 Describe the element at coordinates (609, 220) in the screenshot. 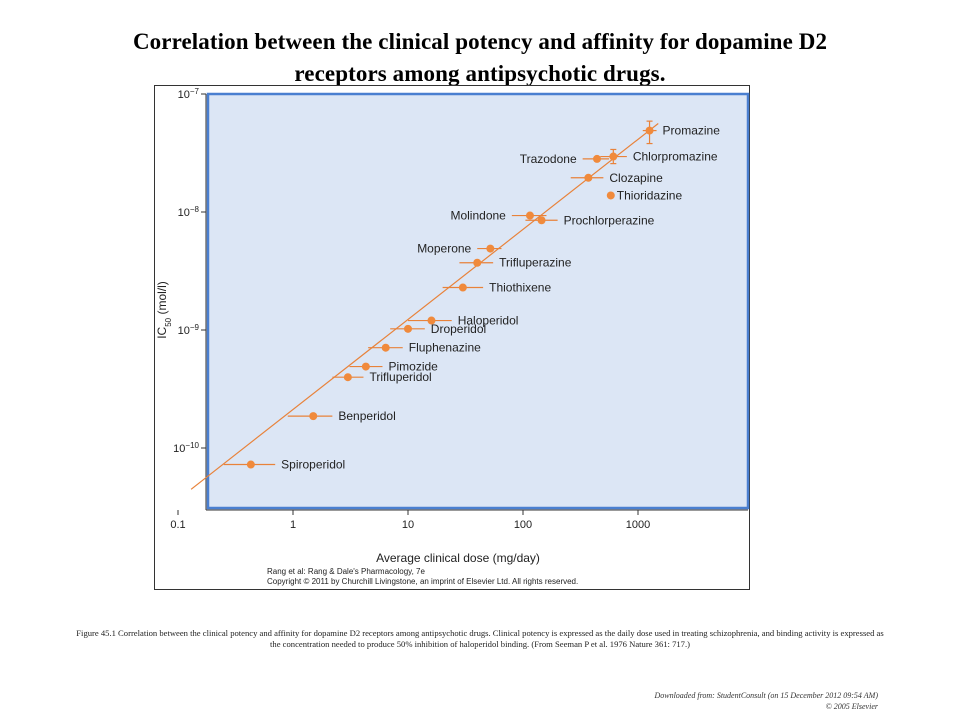

I see `data-label: Prochlorperazine` at that location.